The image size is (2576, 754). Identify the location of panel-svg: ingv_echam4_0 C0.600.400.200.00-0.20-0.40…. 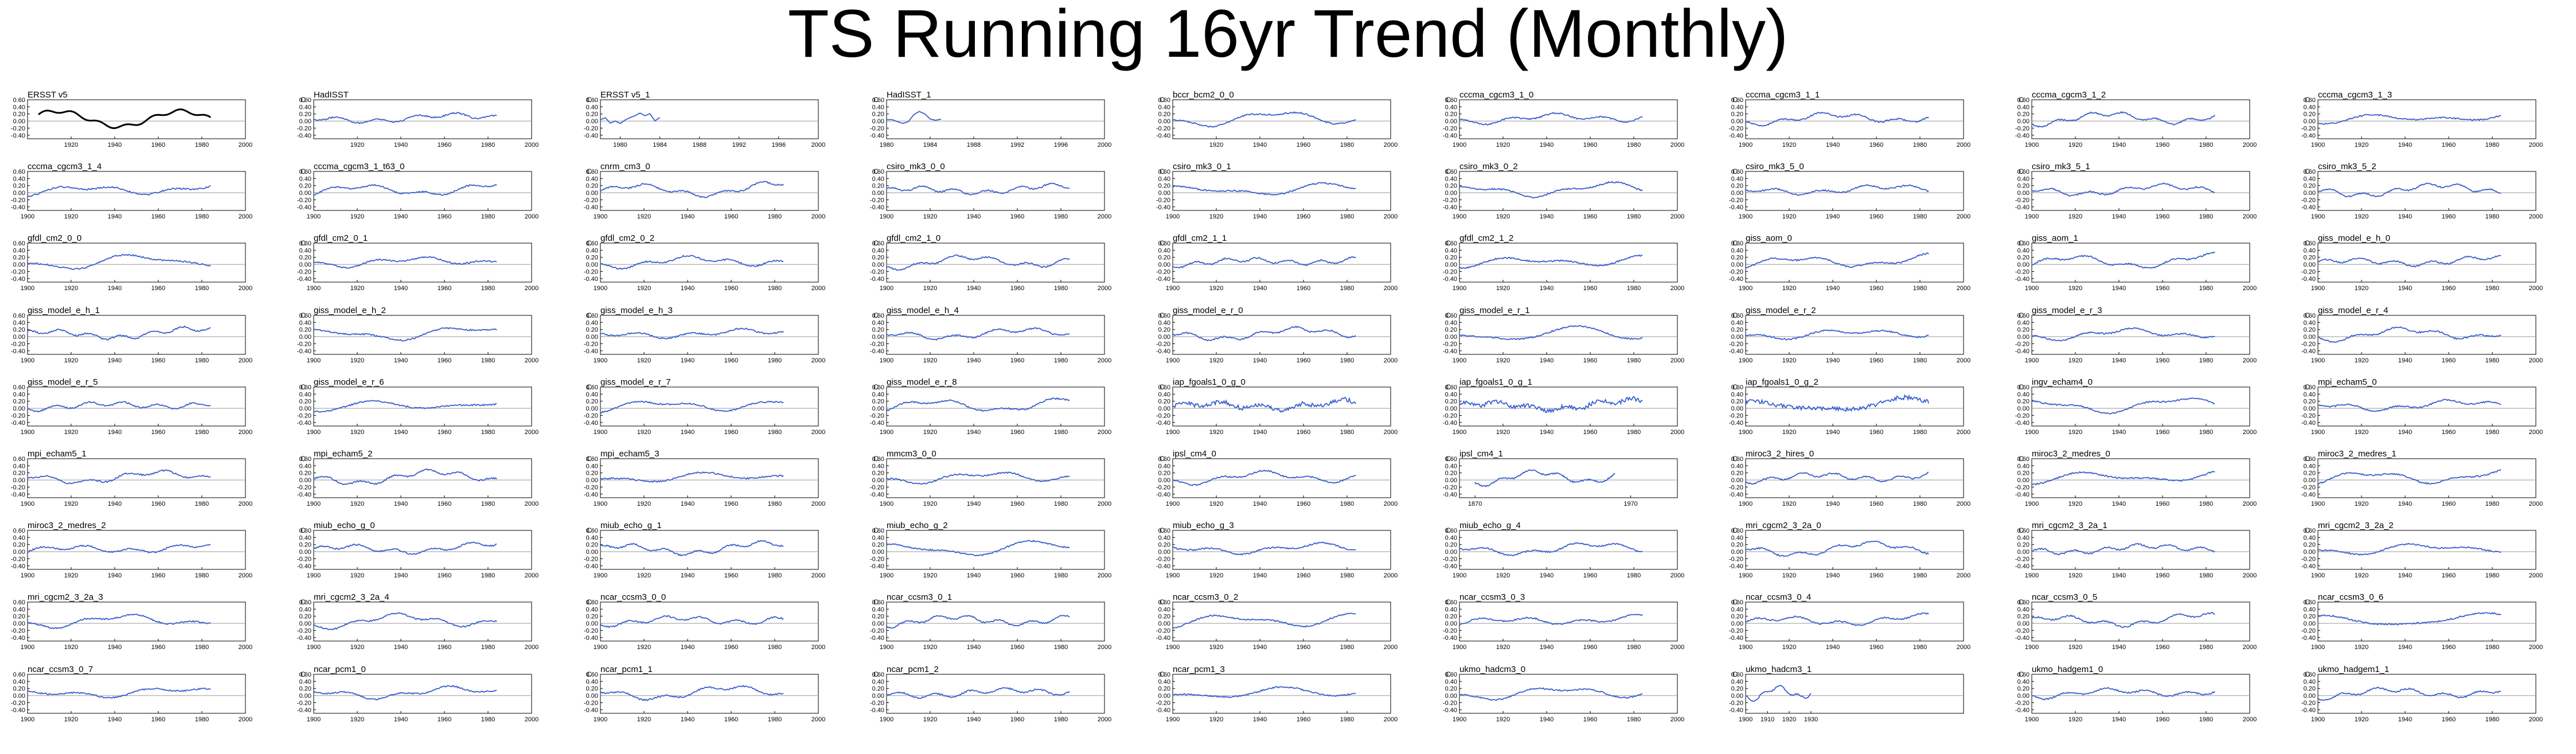
(2163, 406).